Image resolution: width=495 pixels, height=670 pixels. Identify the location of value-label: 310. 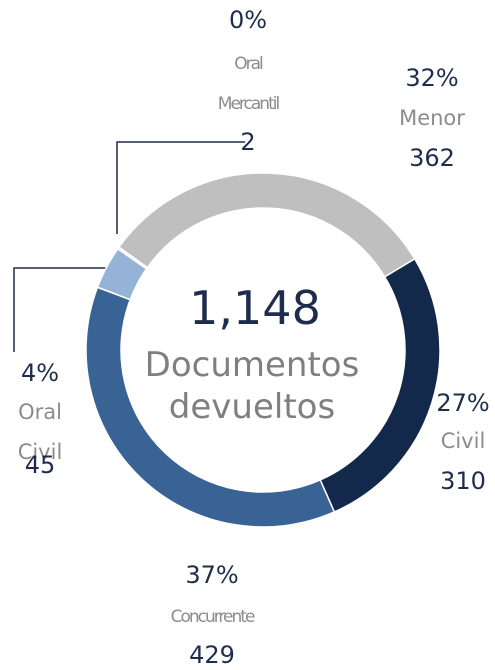
(463, 481).